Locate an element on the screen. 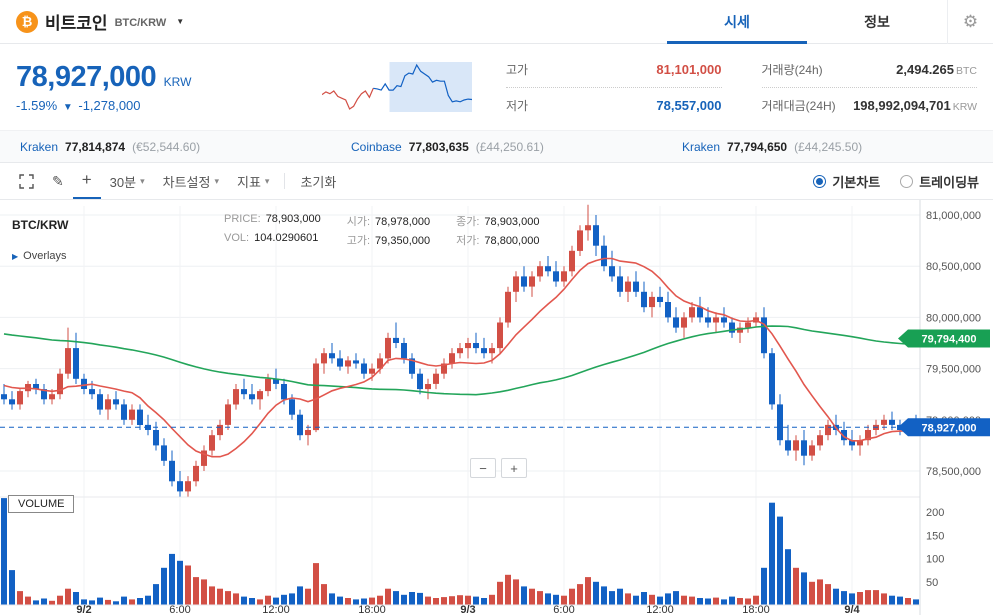 This screenshot has width=993, height=615. coin-pair: BTC/KRW is located at coordinates (140, 23).